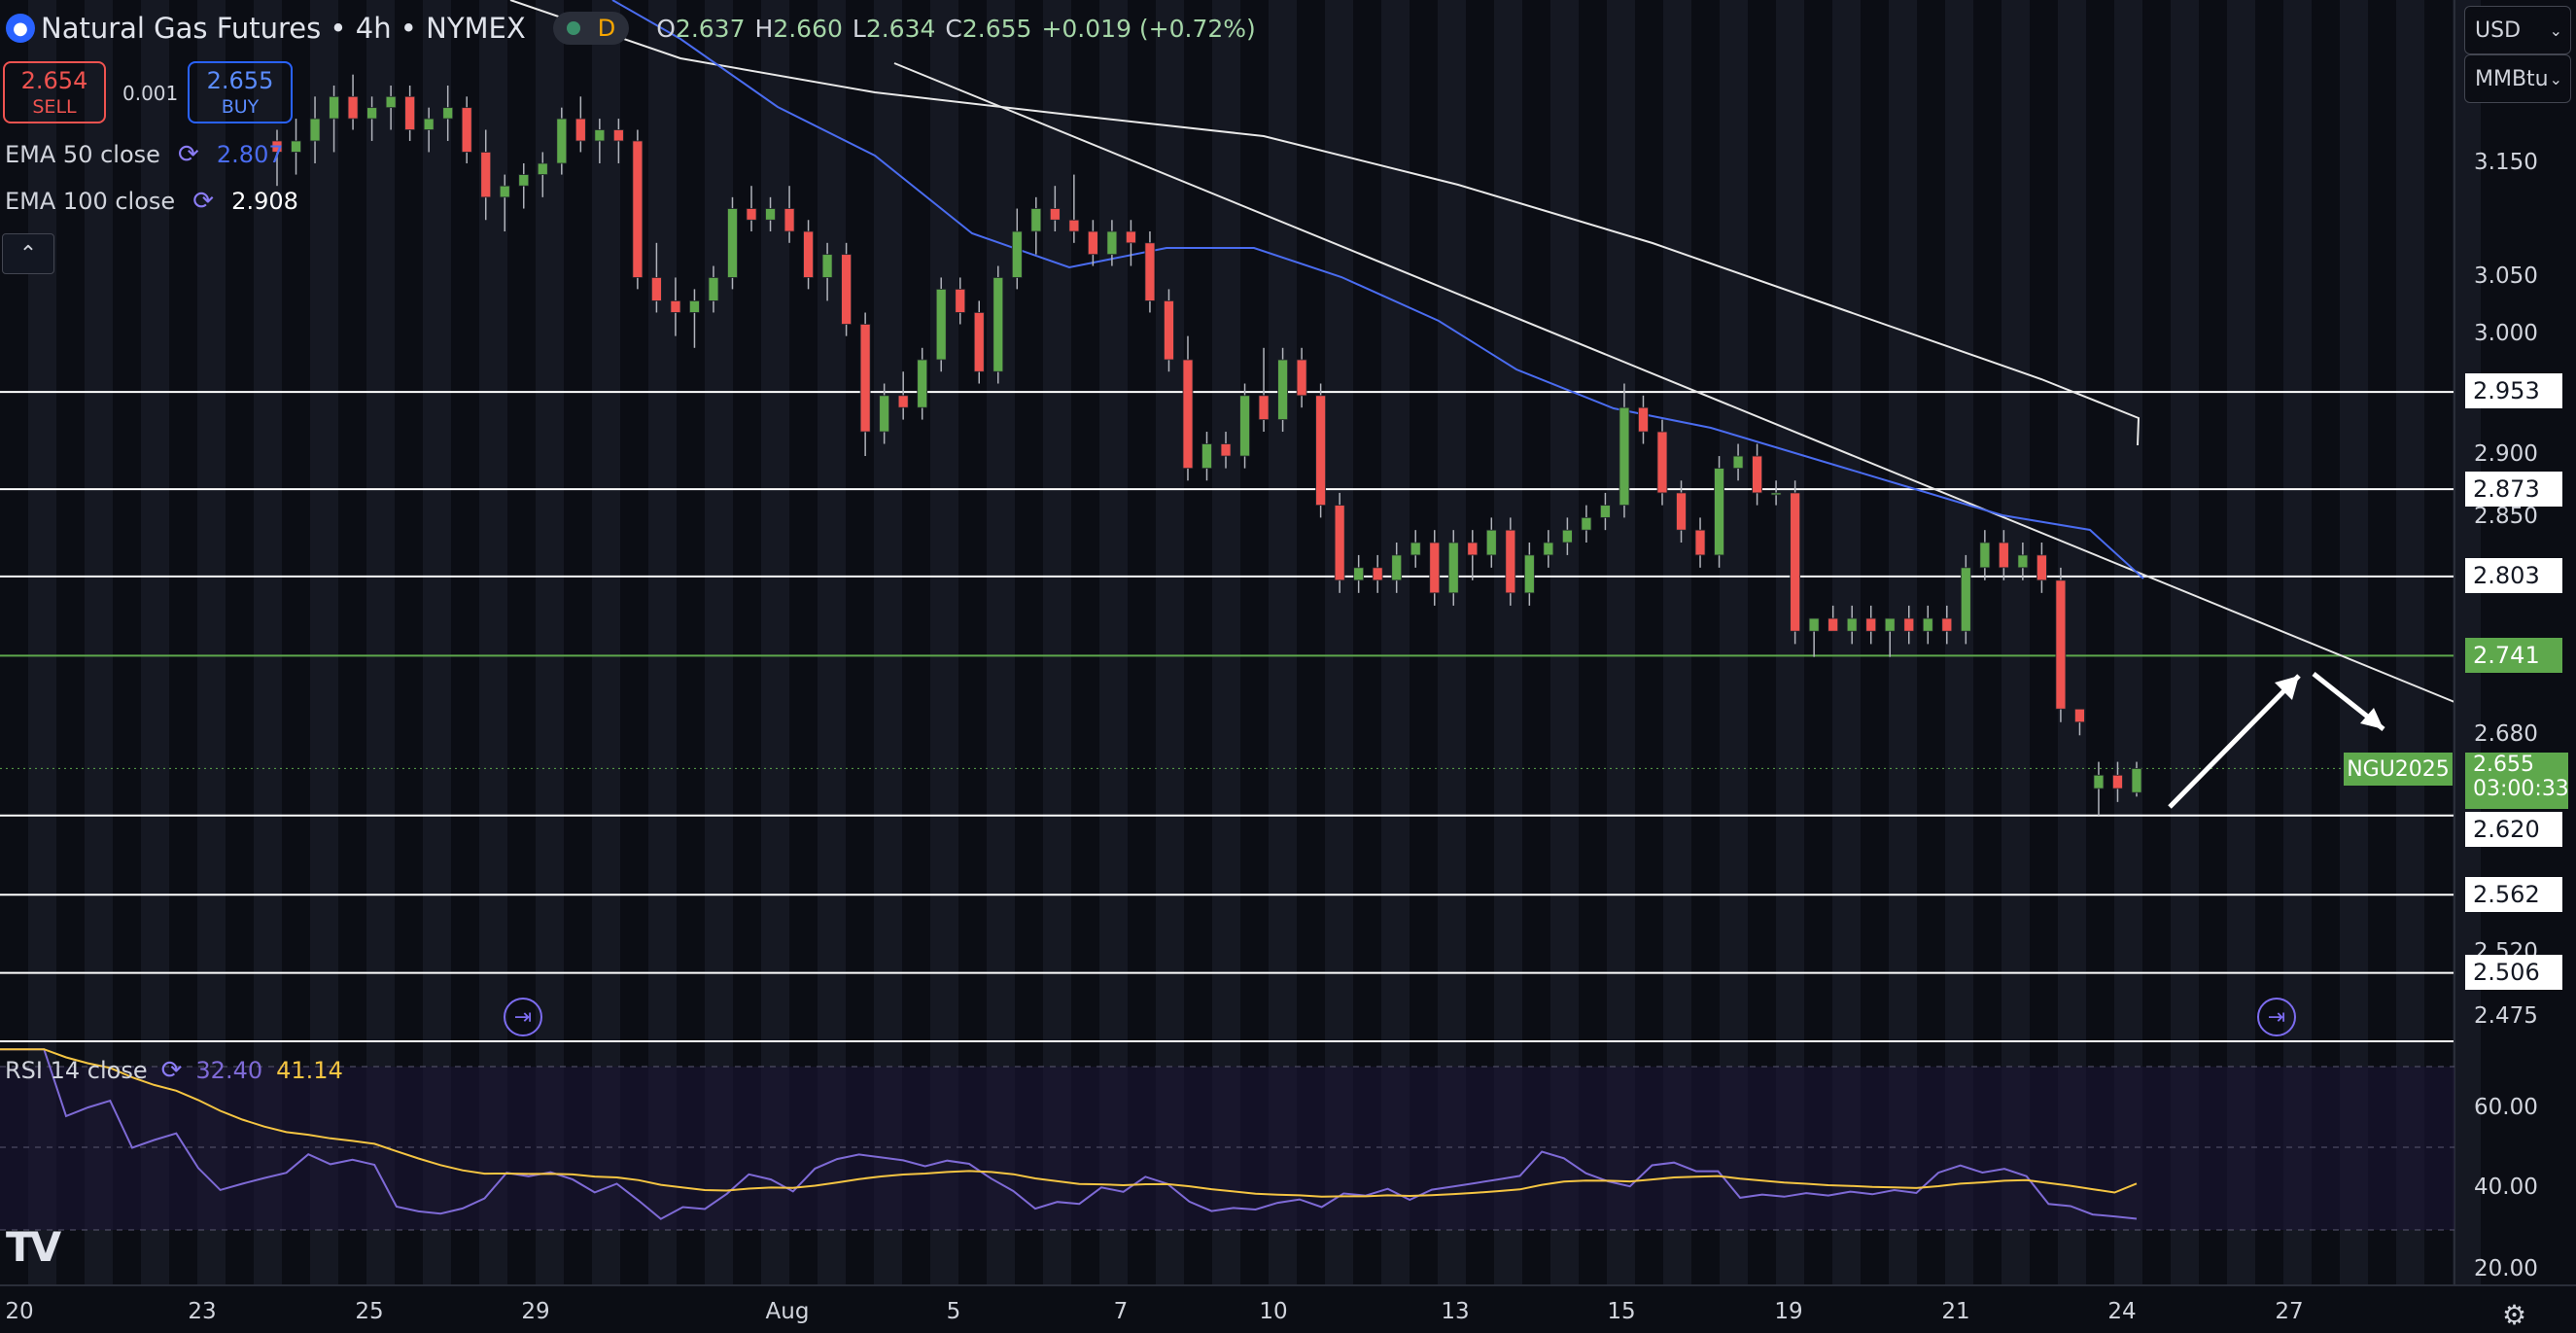  Describe the element at coordinates (55, 107) in the screenshot. I see `sell-label: SELL` at that location.